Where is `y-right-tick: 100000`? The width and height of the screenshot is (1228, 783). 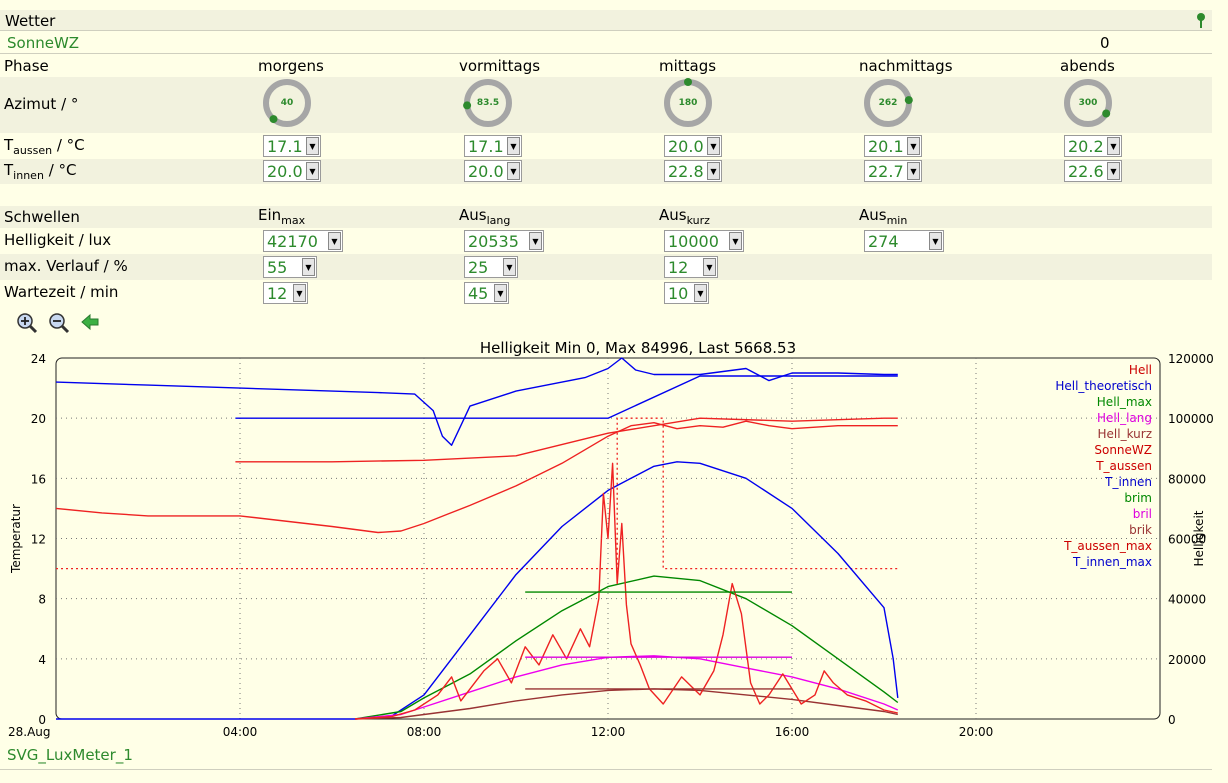 y-right-tick: 100000 is located at coordinates (1191, 419).